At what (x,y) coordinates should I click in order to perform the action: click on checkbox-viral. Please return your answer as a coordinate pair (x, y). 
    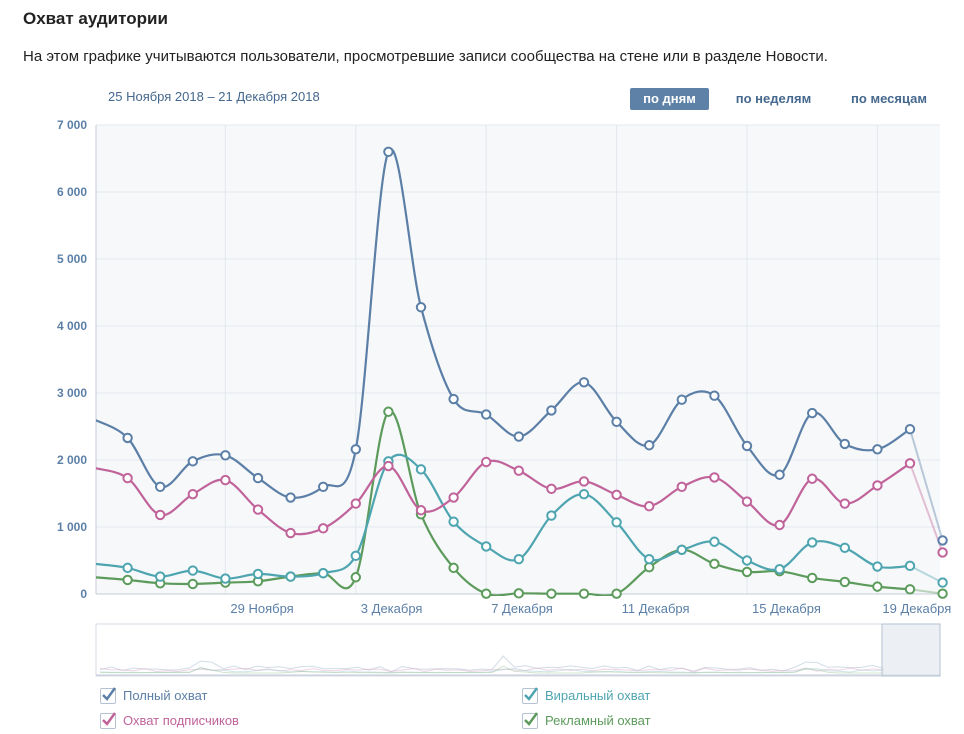
    Looking at the image, I should click on (530, 695).